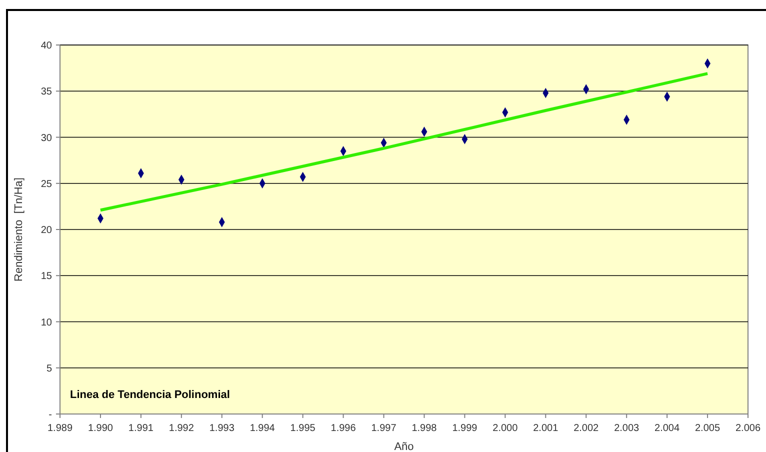 This screenshot has height=452, width=766. What do you see at coordinates (627, 428) in the screenshot?
I see `x-tick-label: 2.003` at bounding box center [627, 428].